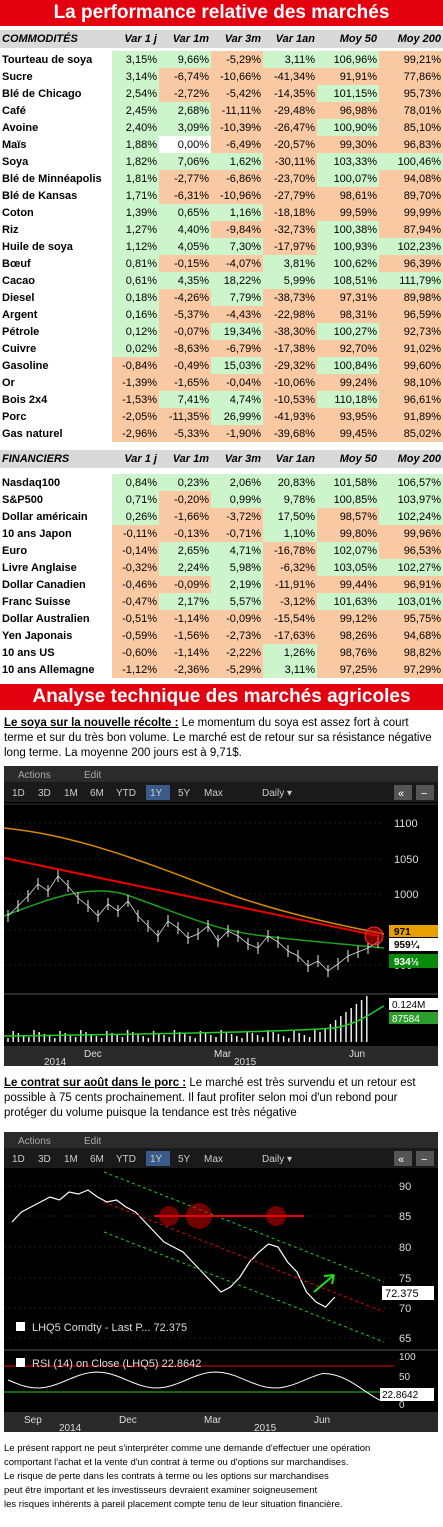 This screenshot has height=1527, width=443. I want to click on channel-upper, so click(244, 1227).